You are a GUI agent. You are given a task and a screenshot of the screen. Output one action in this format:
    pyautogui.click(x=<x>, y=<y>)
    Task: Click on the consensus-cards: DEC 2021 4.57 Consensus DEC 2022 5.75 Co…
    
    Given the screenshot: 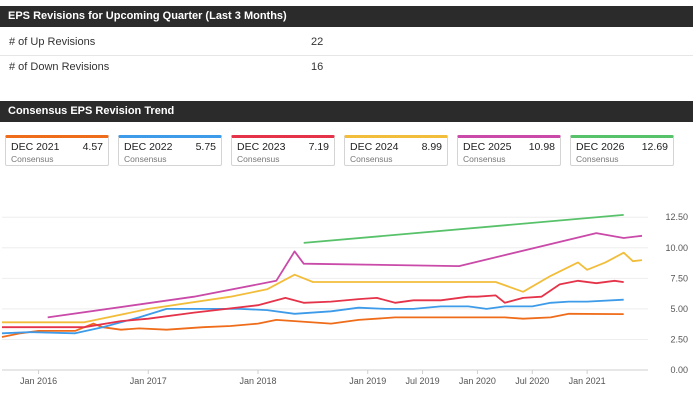 What is the action you would take?
    pyautogui.click(x=346, y=151)
    